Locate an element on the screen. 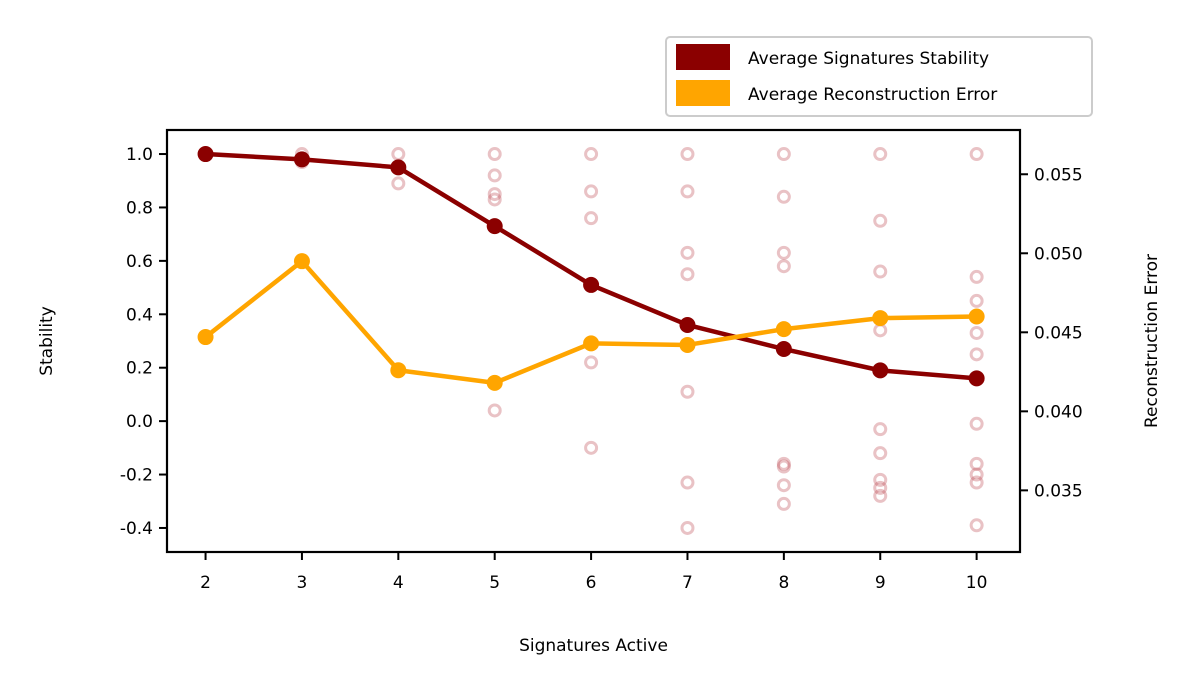 The width and height of the screenshot is (1200, 693). y-tick-label: 0.8 is located at coordinates (139, 208).